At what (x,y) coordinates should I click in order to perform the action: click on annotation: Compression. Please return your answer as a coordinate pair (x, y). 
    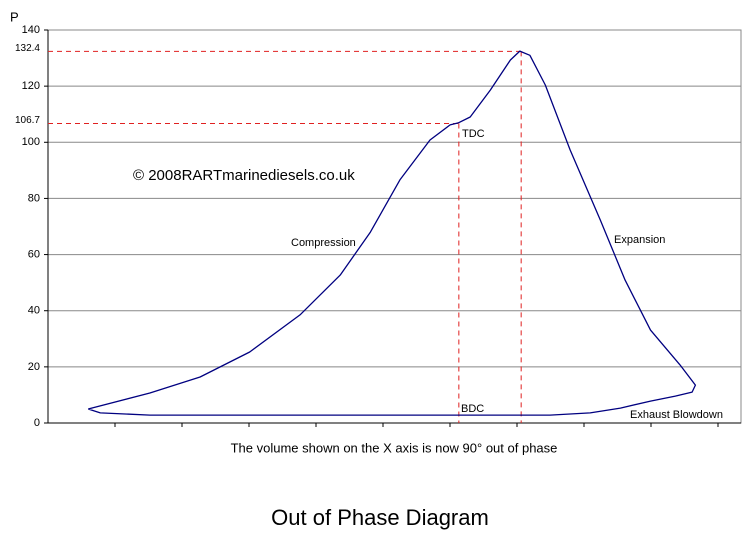
    Looking at the image, I should click on (323, 243).